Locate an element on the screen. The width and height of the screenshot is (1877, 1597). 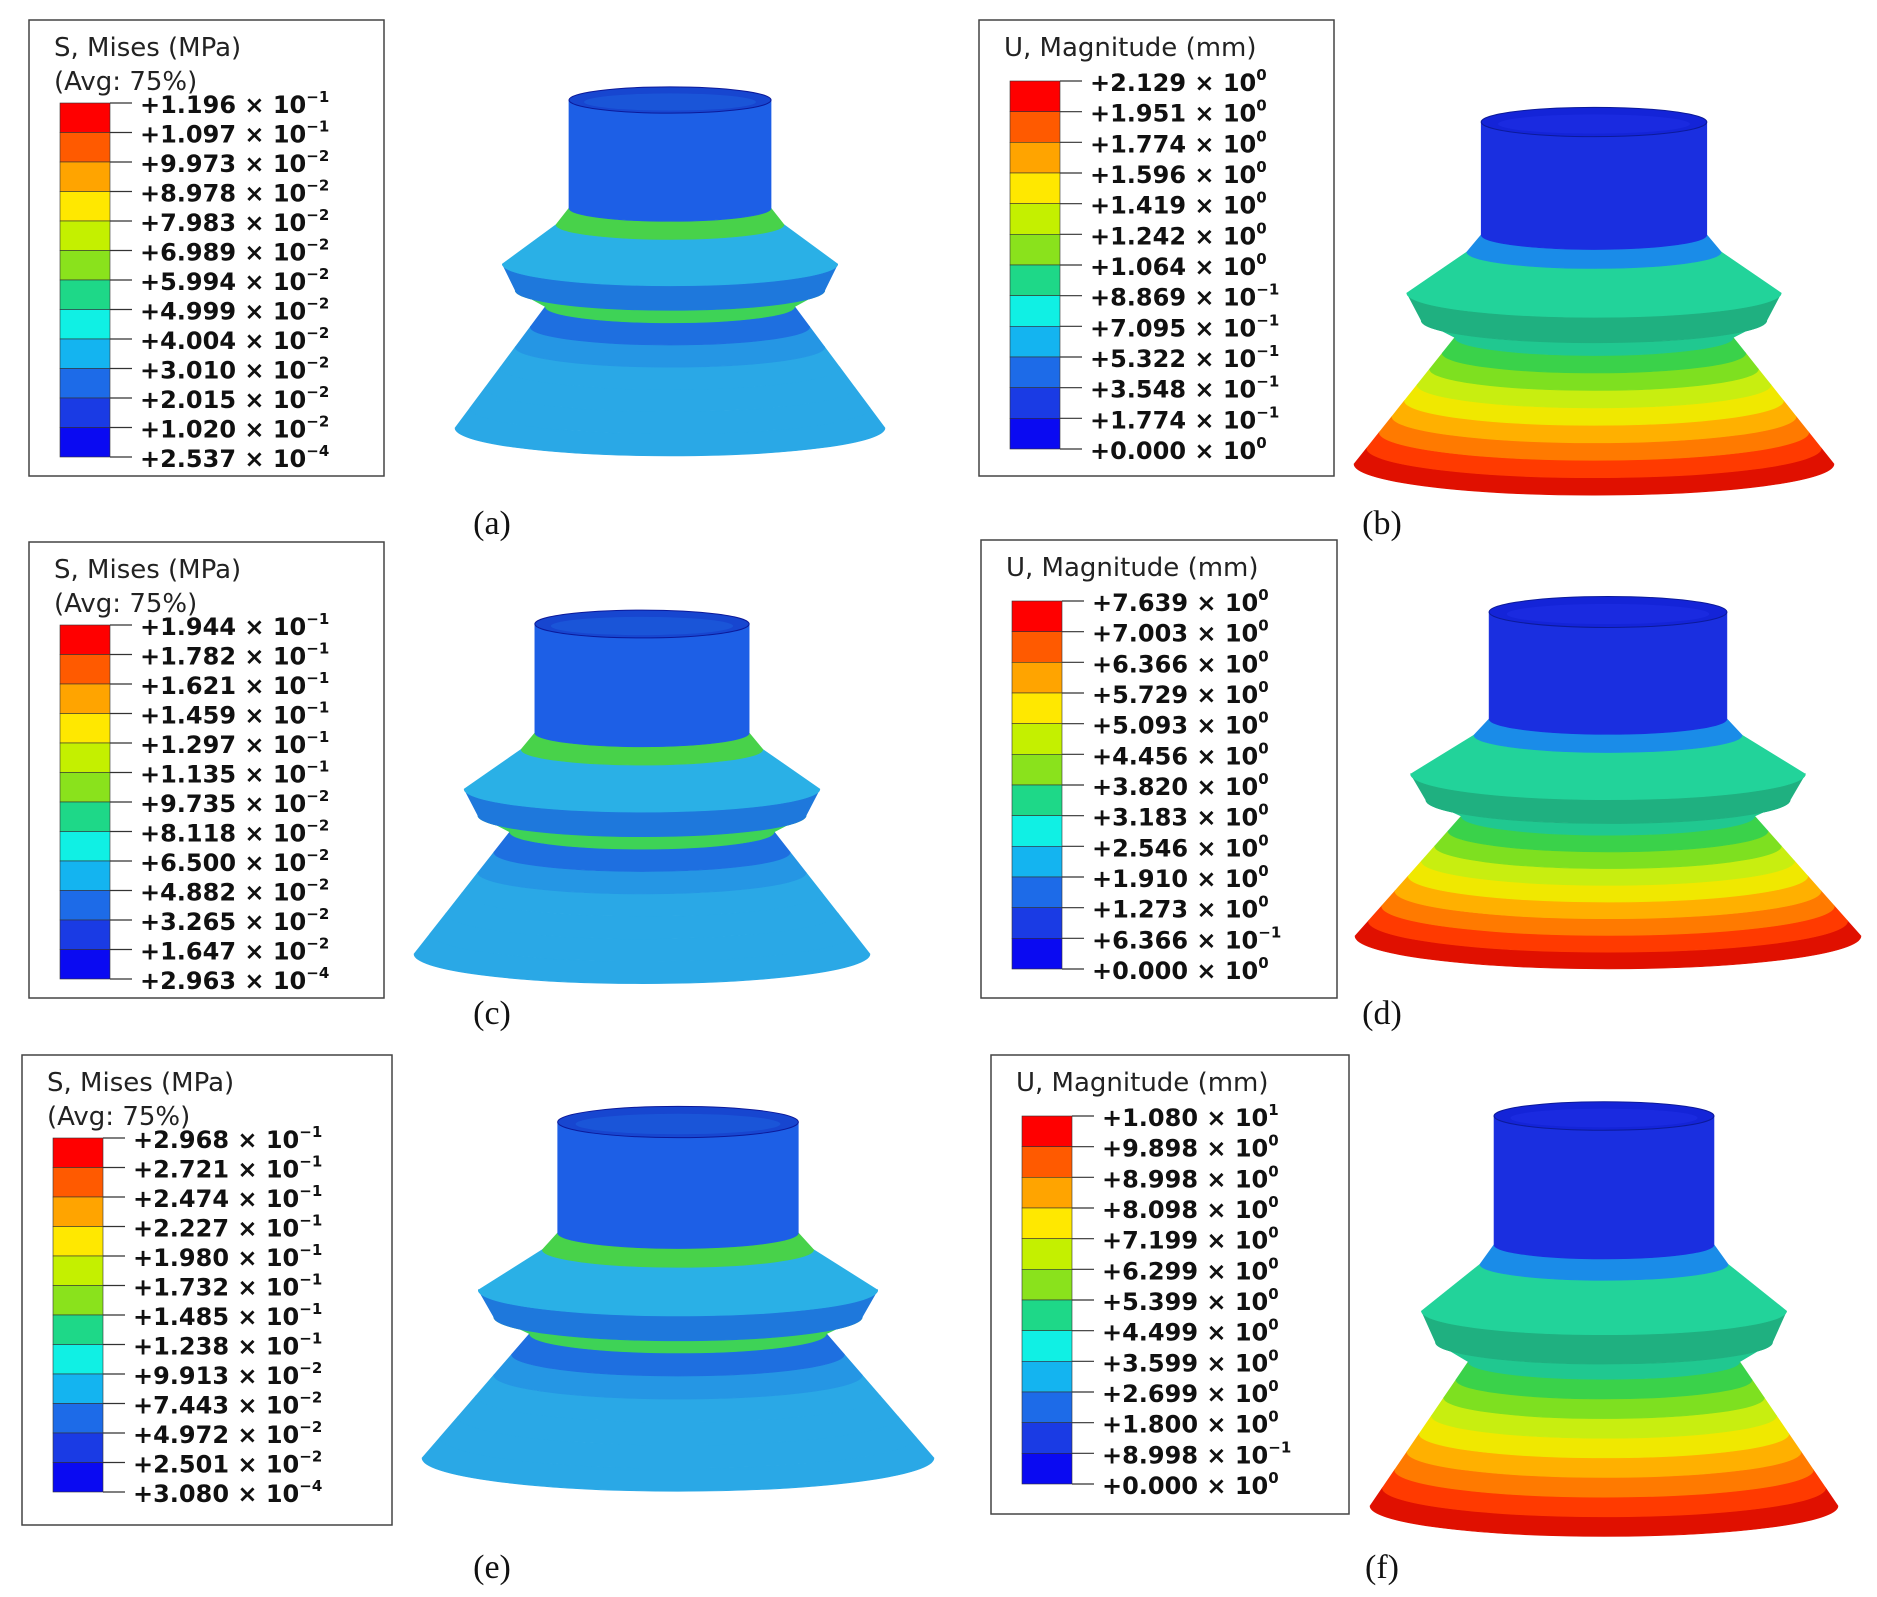
legend-label: +2.501 × 10−2 is located at coordinates (227, 1463).